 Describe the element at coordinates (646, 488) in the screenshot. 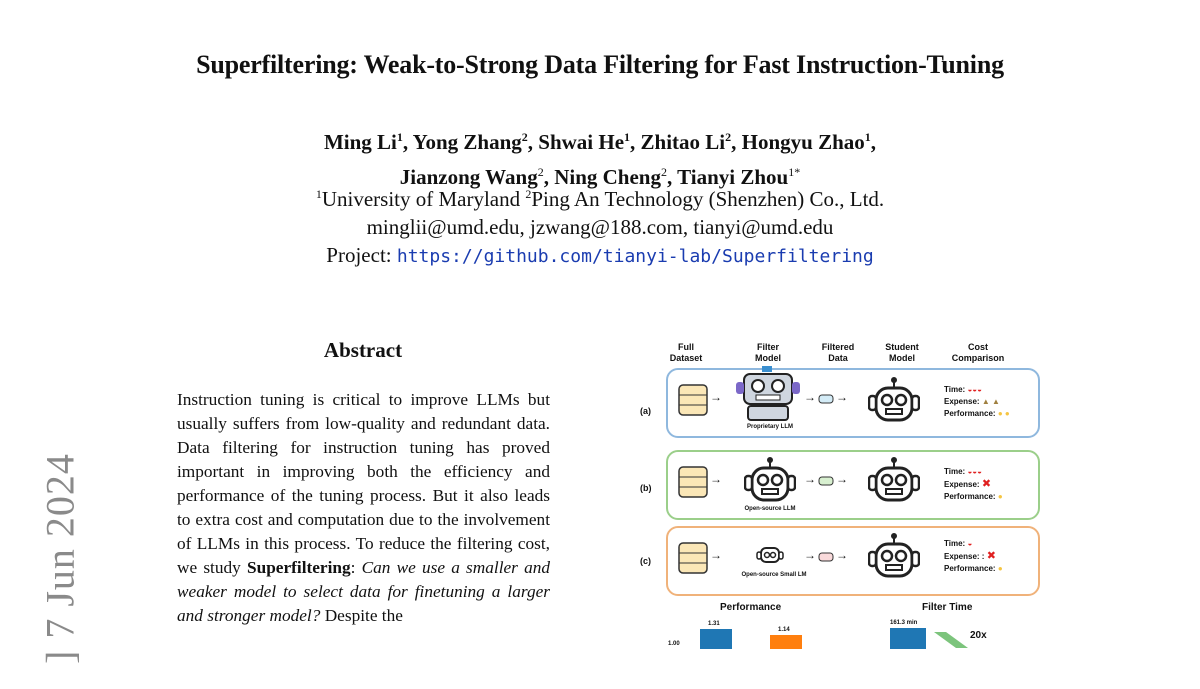

I see `row-label-b: (b)` at that location.